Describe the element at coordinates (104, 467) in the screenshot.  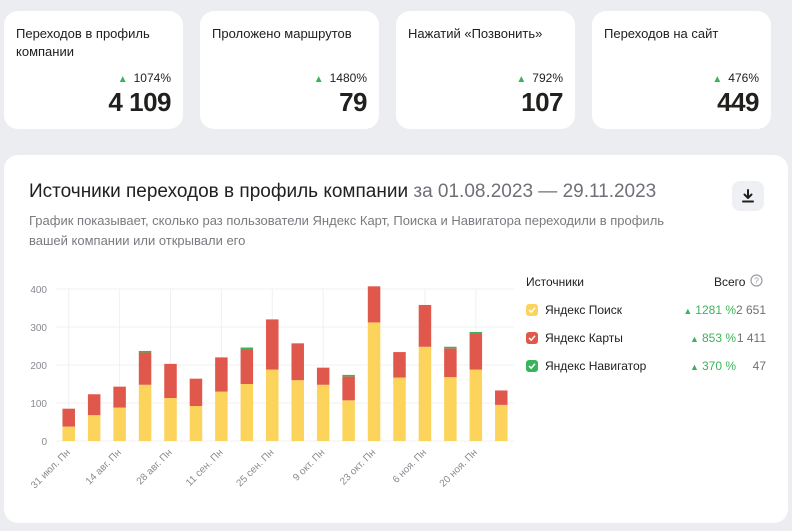
I see `x-tick-label: 14 авг. Пн` at that location.